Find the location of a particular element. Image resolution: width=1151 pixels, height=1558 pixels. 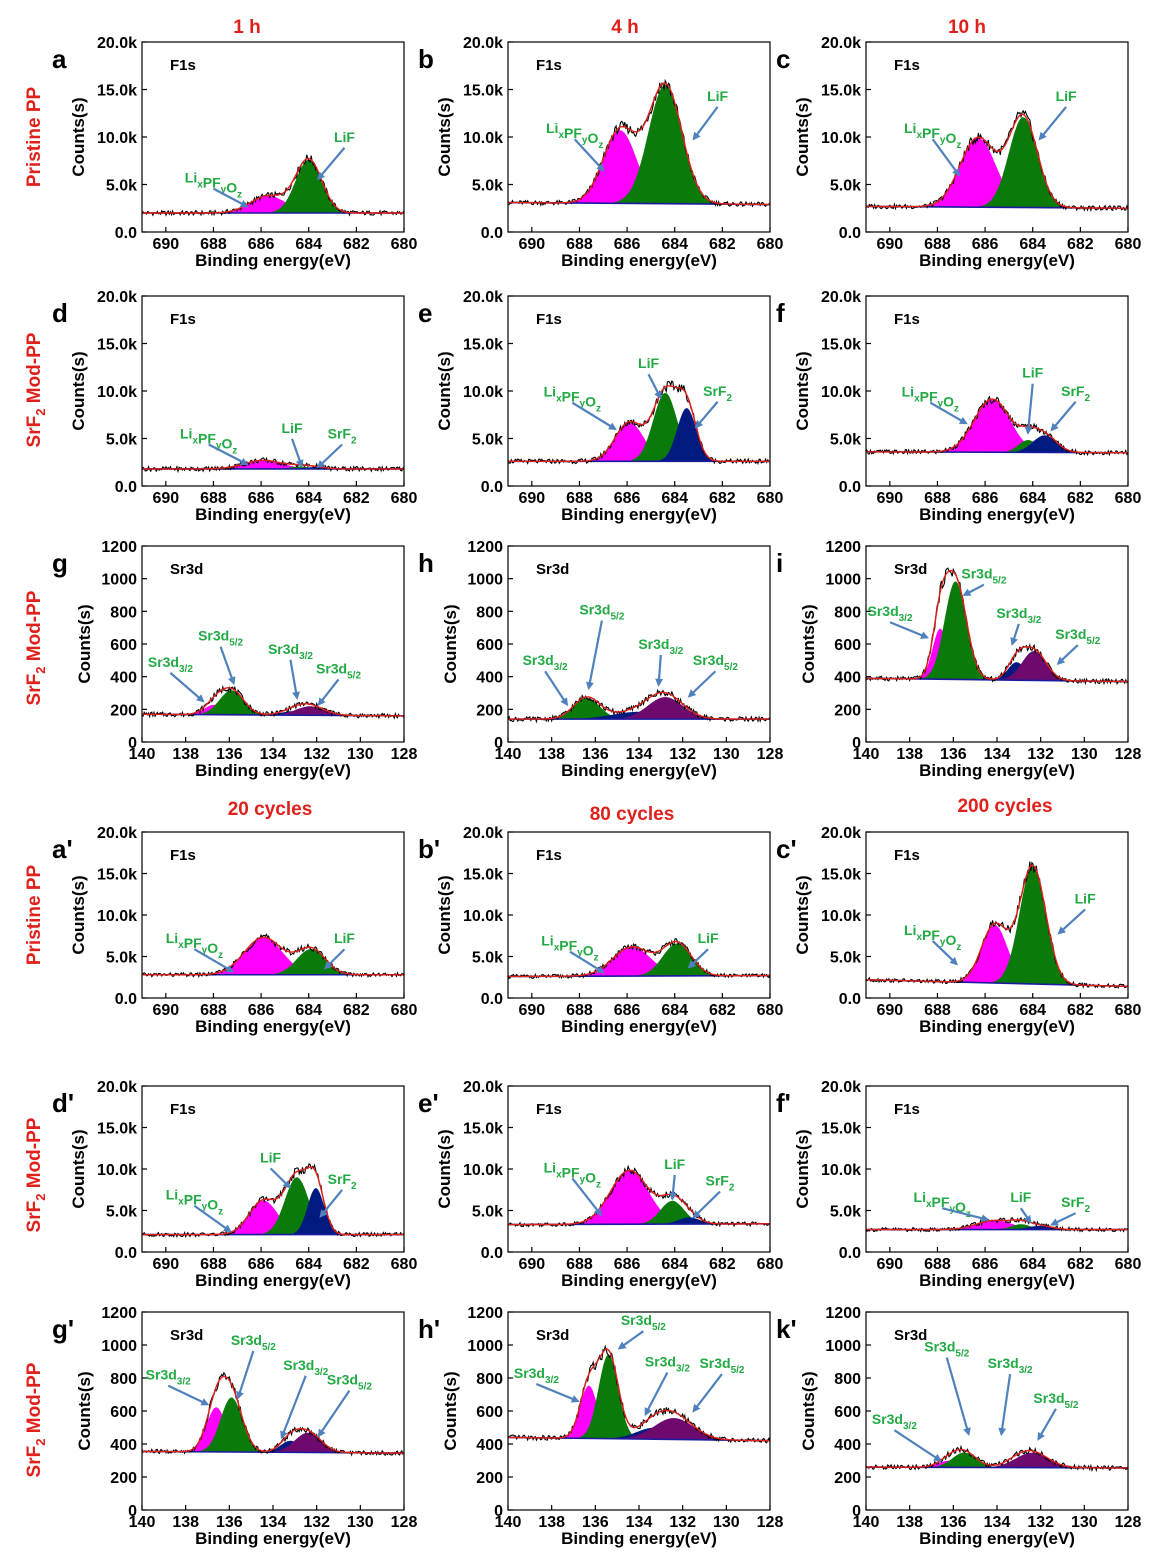

x-tick-label: 138 is located at coordinates (551, 754).